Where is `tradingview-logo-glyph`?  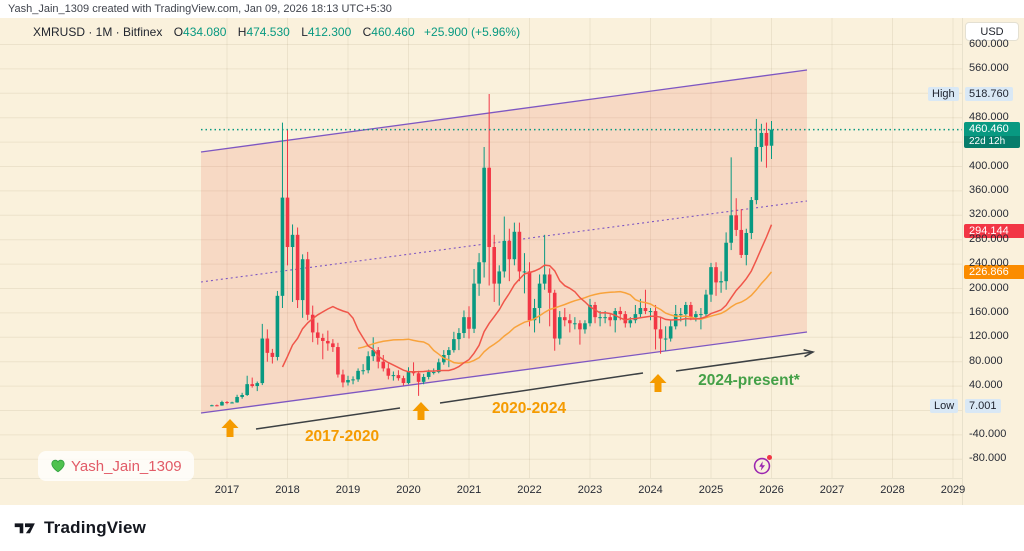 tradingview-logo-glyph is located at coordinates (24, 527).